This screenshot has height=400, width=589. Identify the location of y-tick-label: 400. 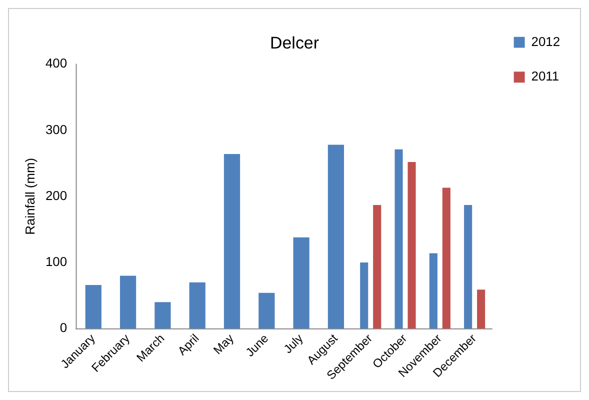
(56, 63).